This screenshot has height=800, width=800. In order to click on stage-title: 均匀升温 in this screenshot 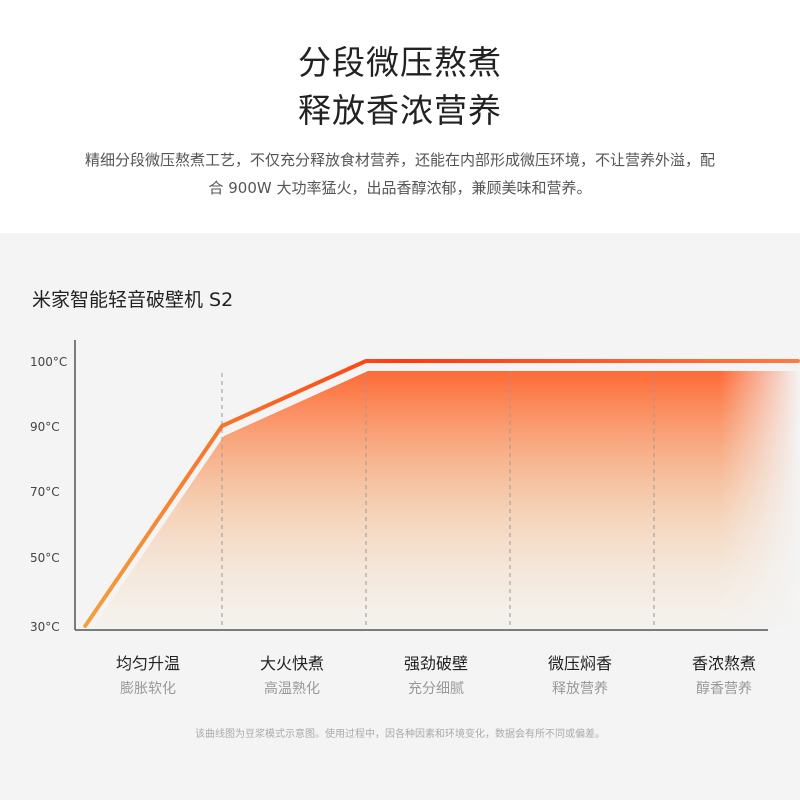, I will do `click(147, 663)`.